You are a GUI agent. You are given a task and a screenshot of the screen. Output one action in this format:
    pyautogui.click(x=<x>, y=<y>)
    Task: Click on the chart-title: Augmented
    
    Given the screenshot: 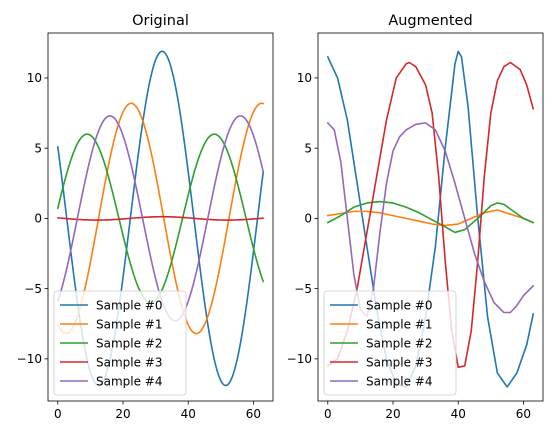 What is the action you would take?
    pyautogui.click(x=430, y=21)
    